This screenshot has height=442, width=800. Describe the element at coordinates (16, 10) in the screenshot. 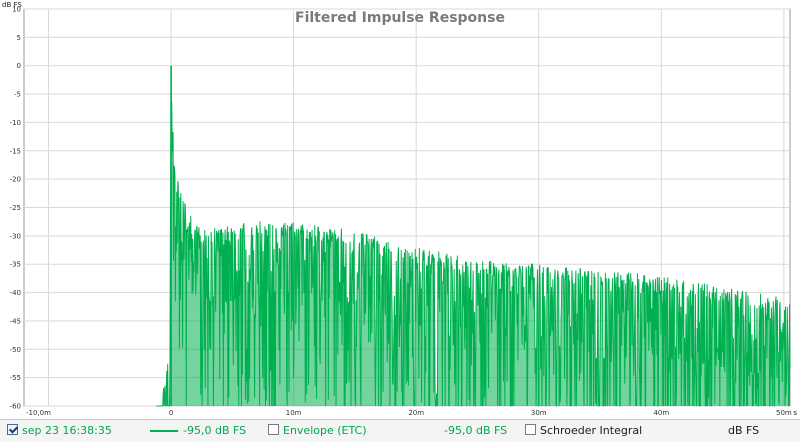

I see `y-tick-label: 10` at that location.